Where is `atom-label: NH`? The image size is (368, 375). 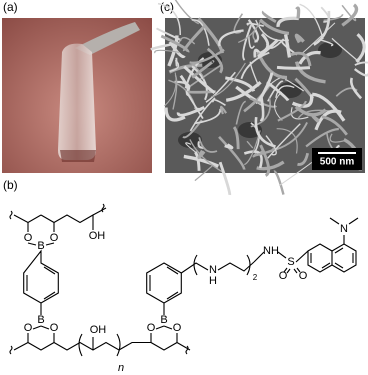 atom-label: NH is located at coordinates (271, 251).